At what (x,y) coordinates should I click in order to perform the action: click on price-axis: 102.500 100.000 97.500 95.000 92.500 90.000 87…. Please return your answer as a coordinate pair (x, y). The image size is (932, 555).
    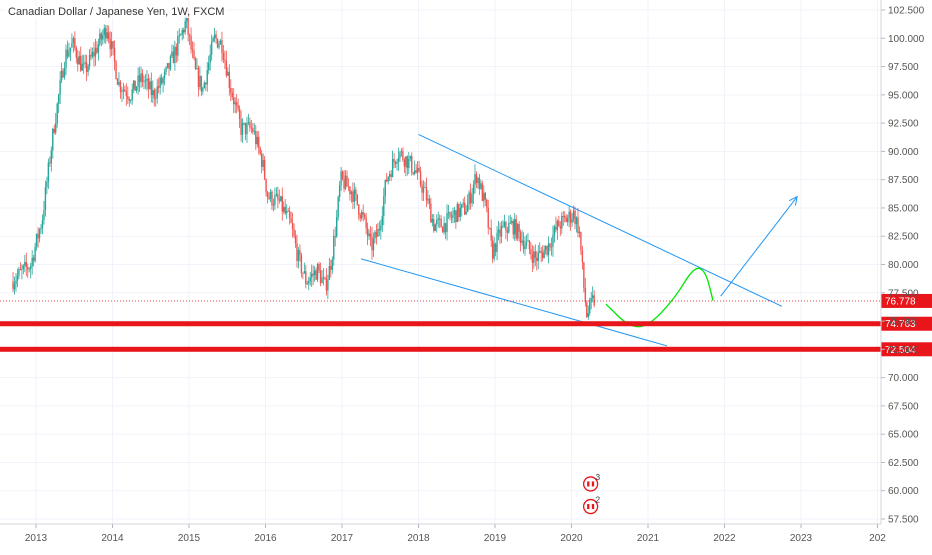
    Looking at the image, I should click on (902, 263).